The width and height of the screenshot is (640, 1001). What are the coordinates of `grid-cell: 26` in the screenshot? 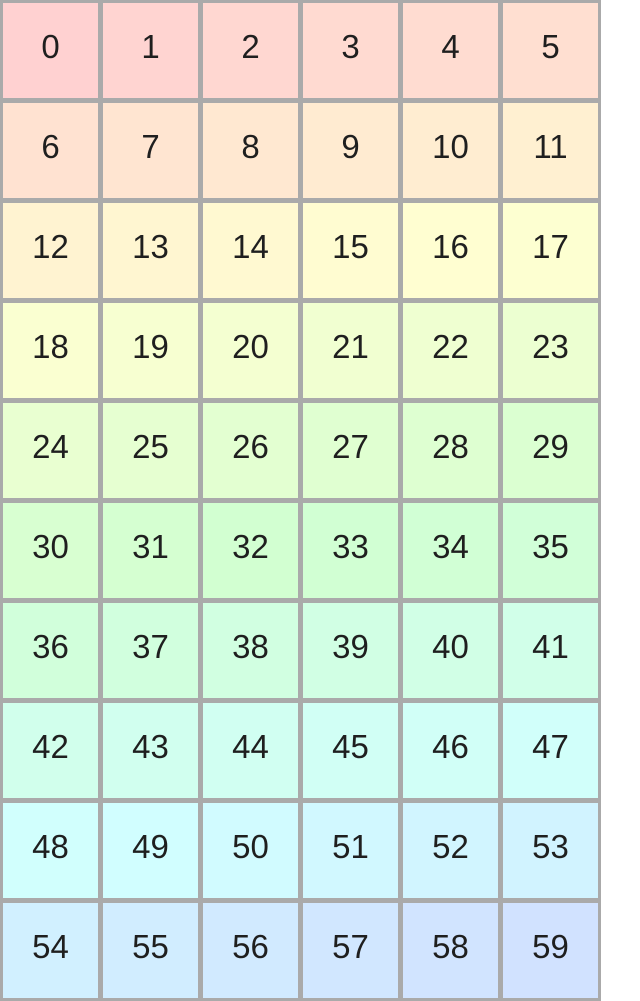 It's located at (250, 450).